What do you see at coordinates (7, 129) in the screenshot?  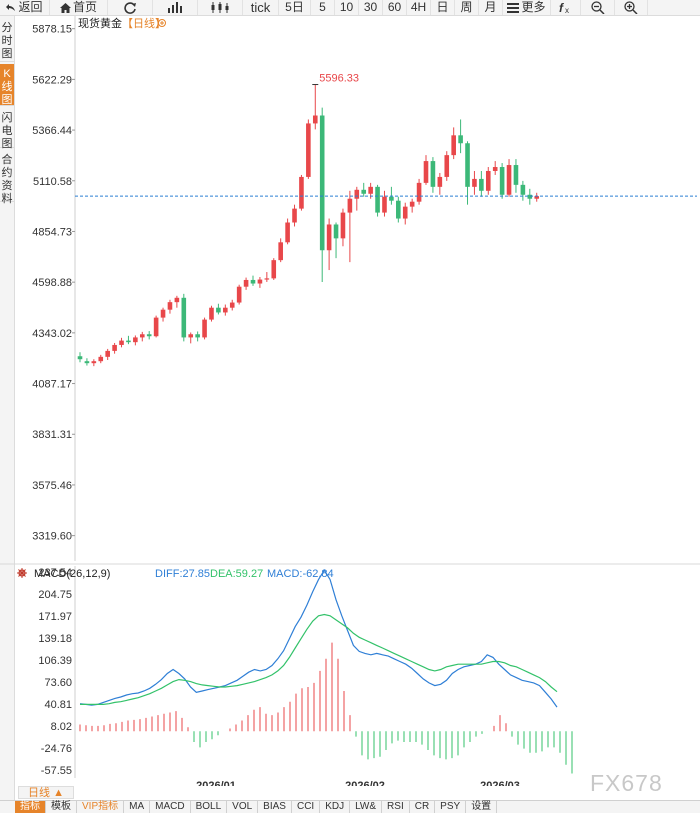 I see `sidebar-tab-2: 闪电图` at bounding box center [7, 129].